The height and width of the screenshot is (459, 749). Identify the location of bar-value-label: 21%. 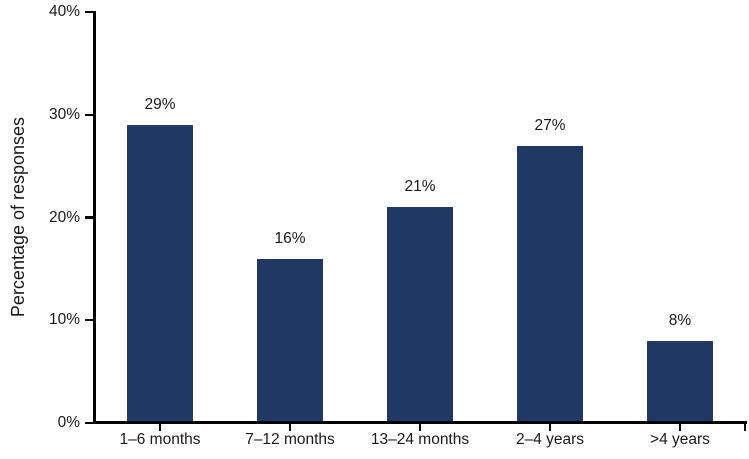
(420, 187).